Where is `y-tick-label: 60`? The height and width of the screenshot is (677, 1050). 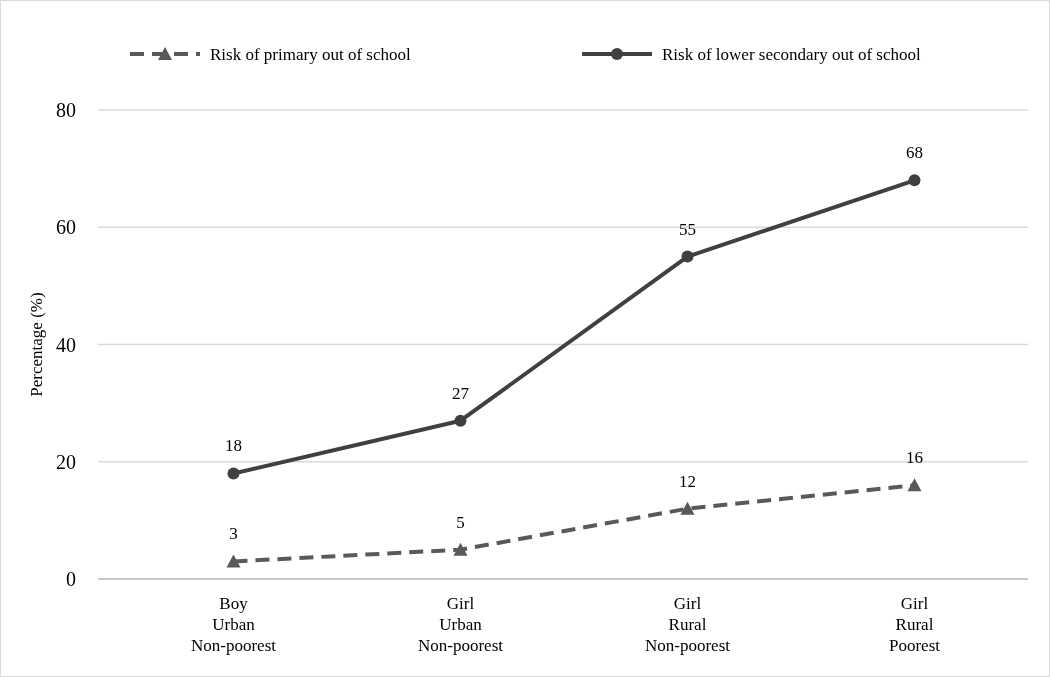
y-tick-label: 60 is located at coordinates (66, 227).